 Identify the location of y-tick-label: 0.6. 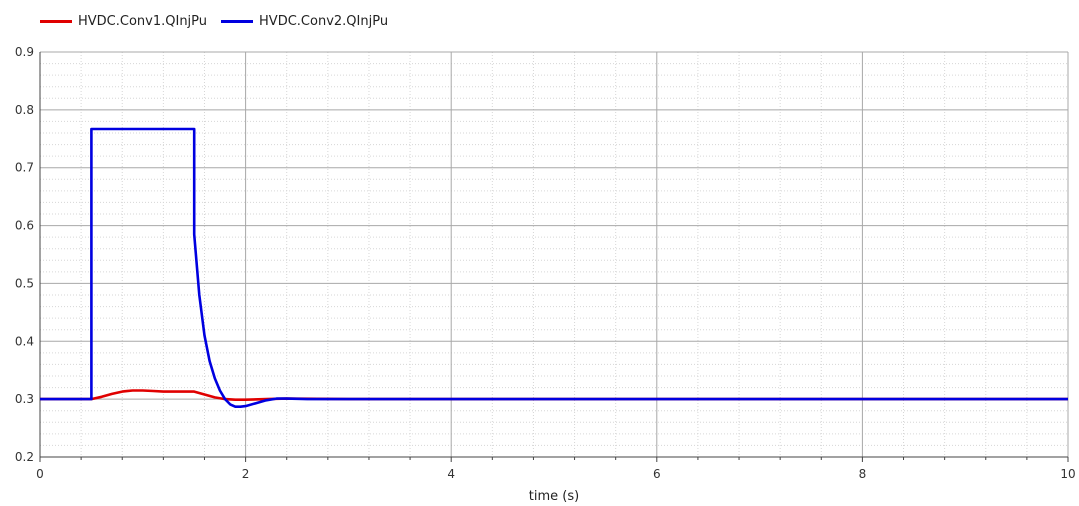
(24, 226).